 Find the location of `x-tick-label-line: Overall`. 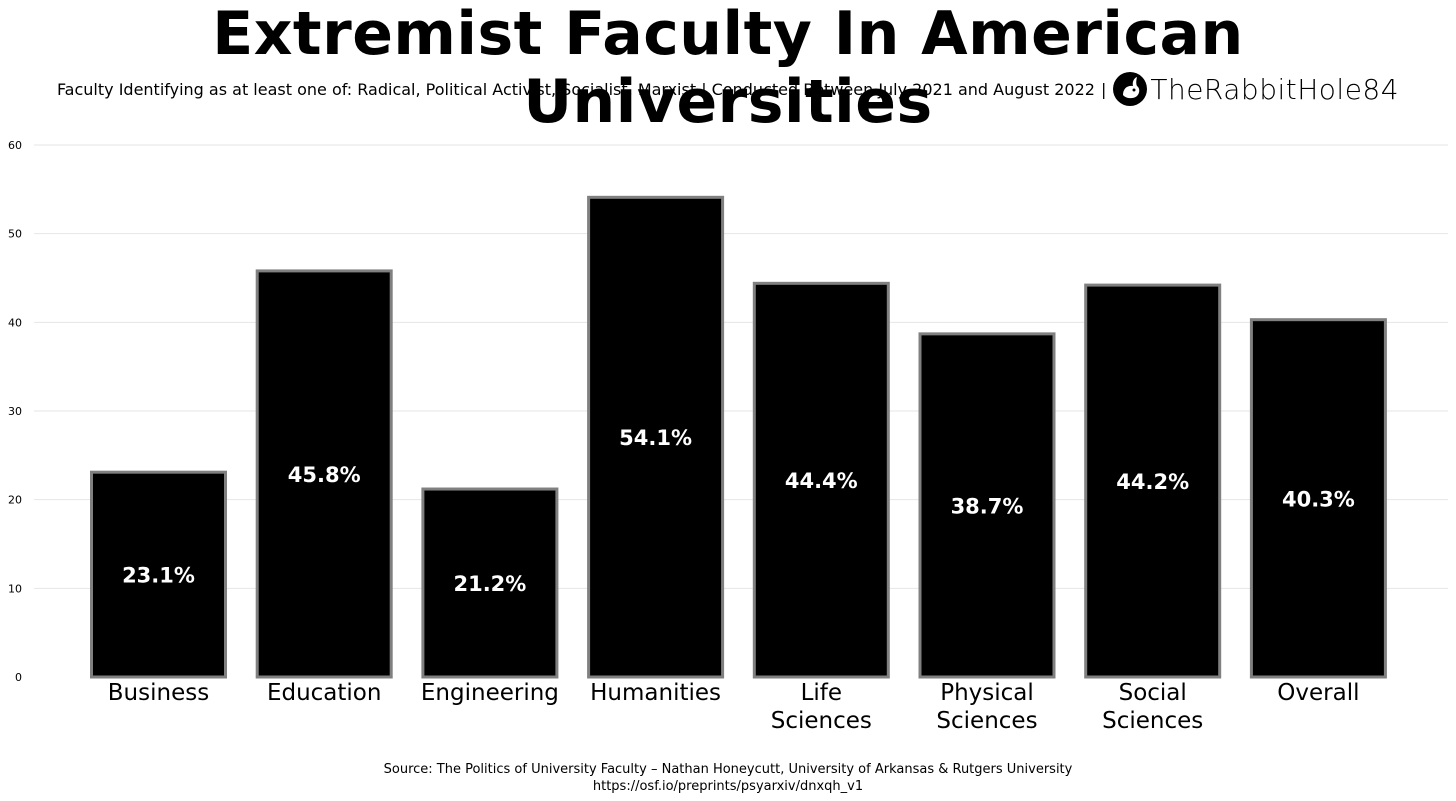

x-tick-label-line: Overall is located at coordinates (1318, 693).